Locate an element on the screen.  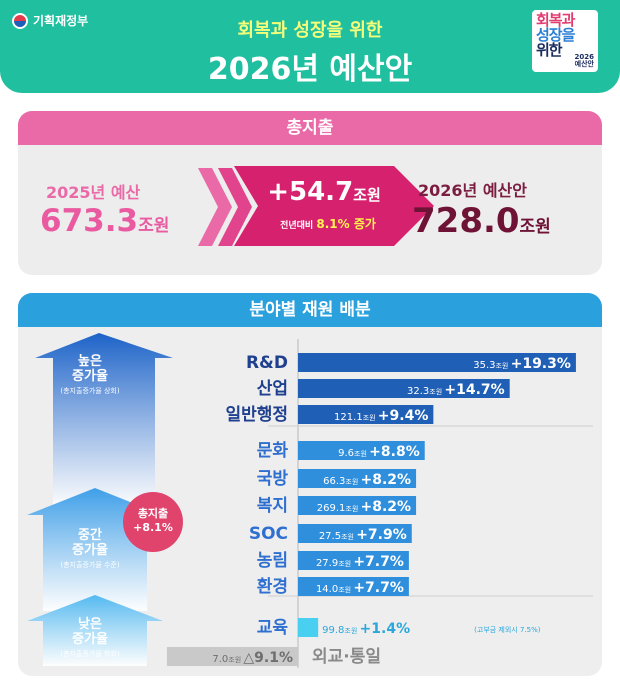
badge-line-1: 회복과 is located at coordinates (555, 20).